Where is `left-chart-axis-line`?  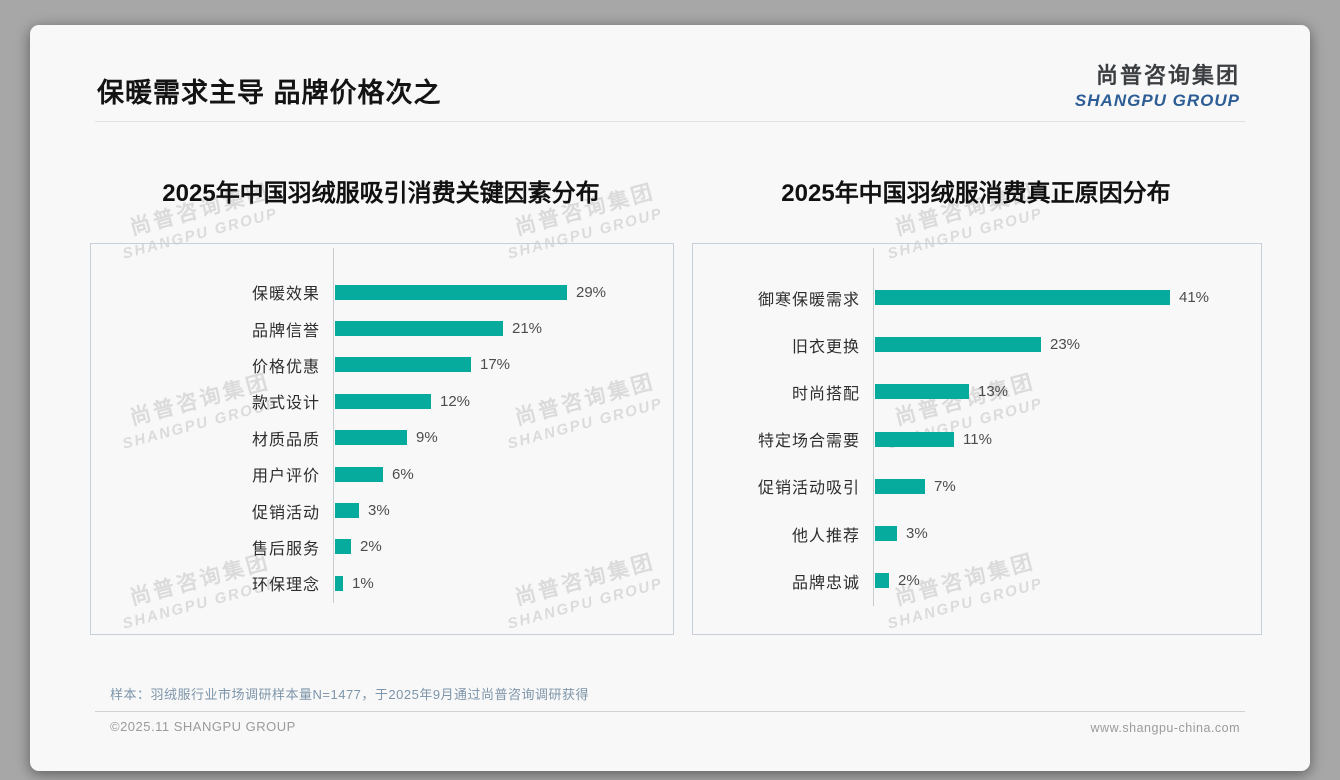
left-chart-axis-line is located at coordinates (333, 425).